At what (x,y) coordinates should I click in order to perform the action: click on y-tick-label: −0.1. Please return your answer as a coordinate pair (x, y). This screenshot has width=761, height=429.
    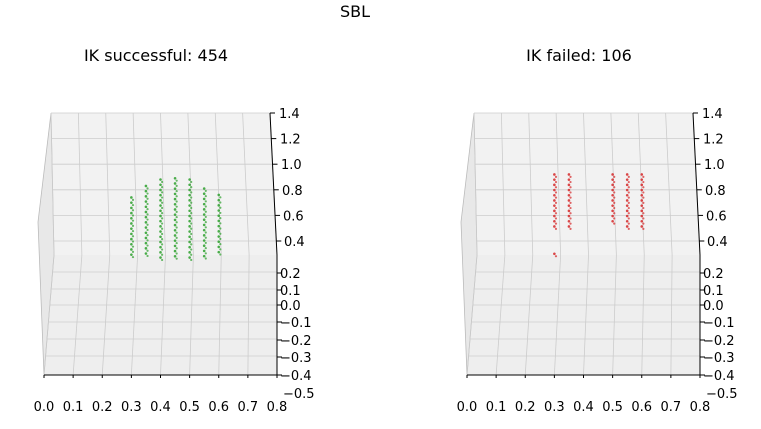
    Looking at the image, I should click on (719, 323).